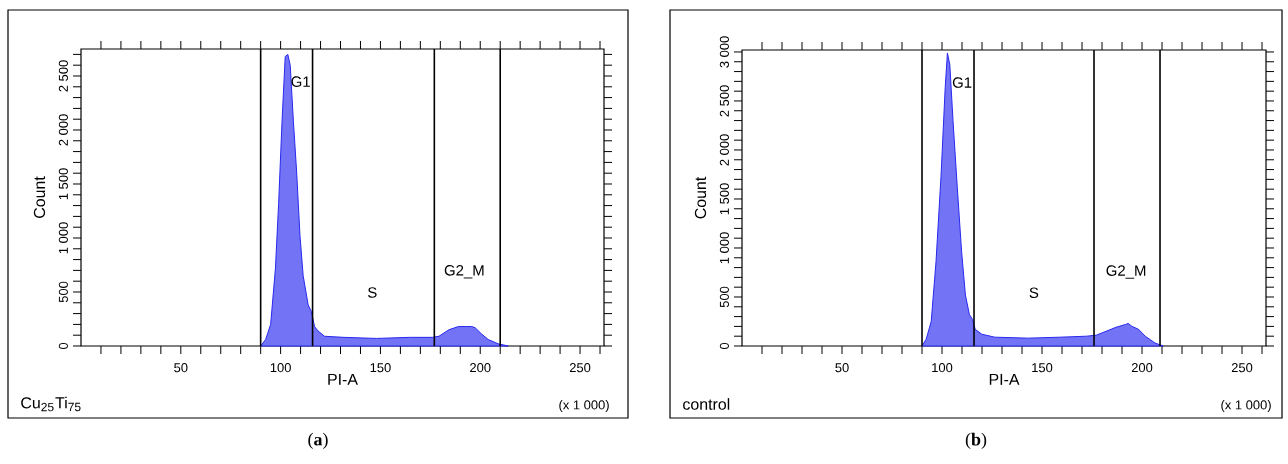  I want to click on text: control, so click(706, 404).